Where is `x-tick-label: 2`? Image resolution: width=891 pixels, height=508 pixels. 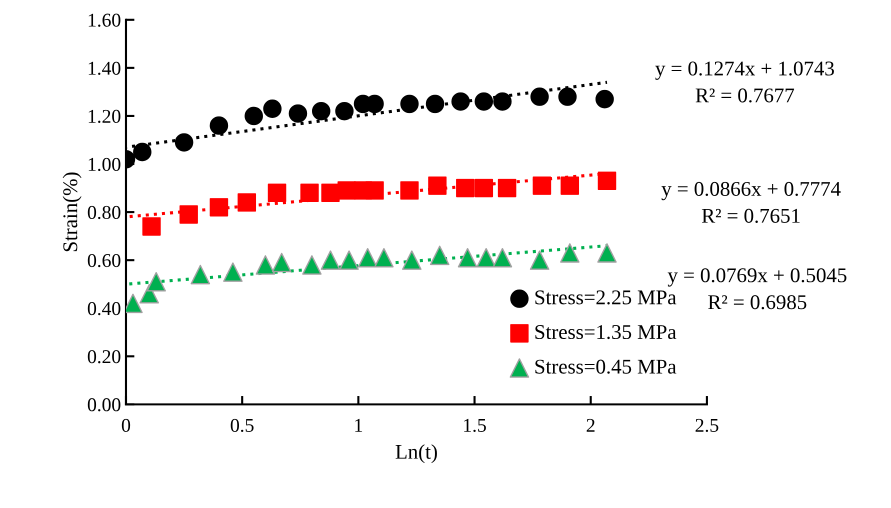
x-tick-label: 2 is located at coordinates (590, 425).